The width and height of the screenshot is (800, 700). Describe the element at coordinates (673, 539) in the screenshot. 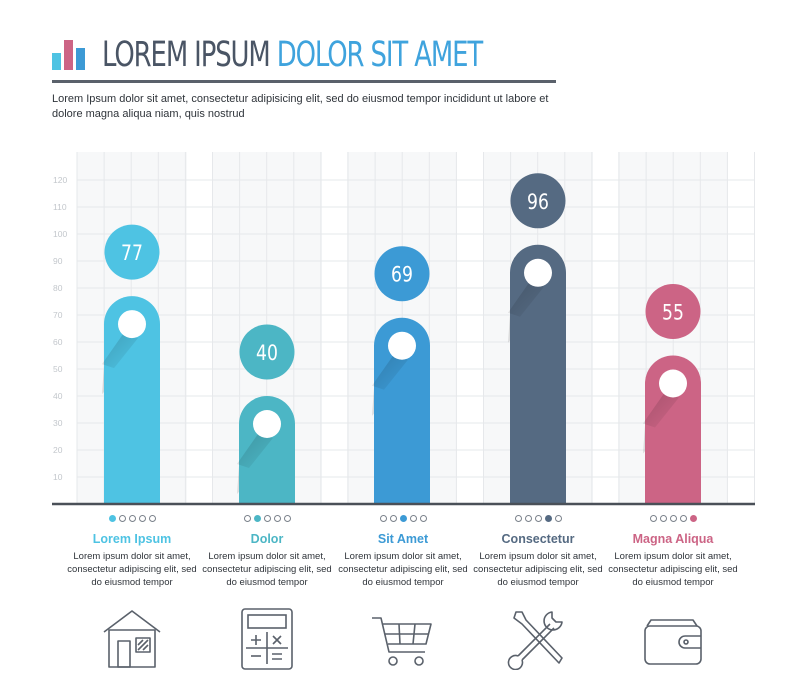

I see `category-title: Magna Aliqua` at that location.